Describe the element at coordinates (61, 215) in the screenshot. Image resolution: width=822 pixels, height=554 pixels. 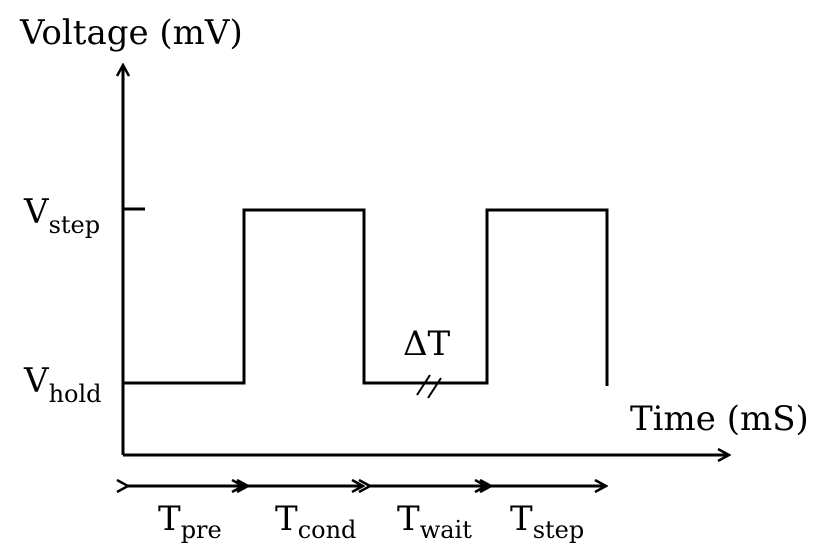
I see `v-step-label: Vstep` at that location.